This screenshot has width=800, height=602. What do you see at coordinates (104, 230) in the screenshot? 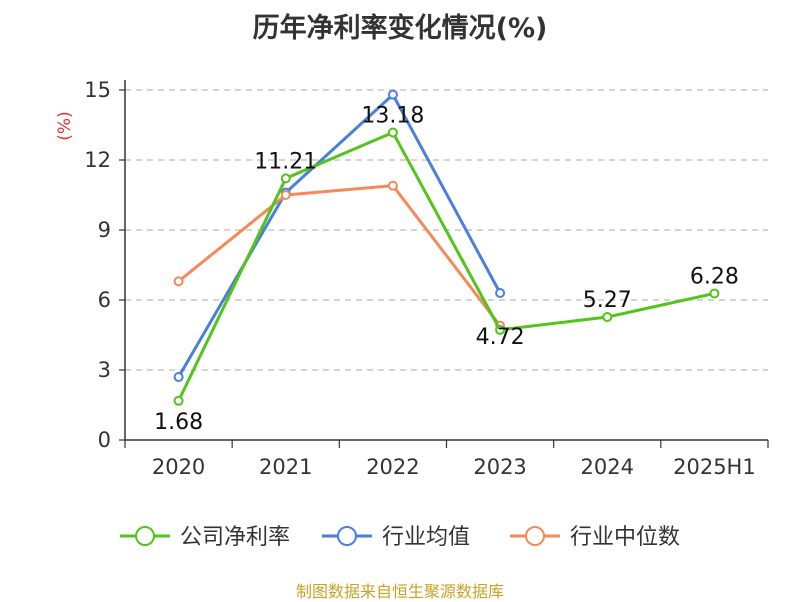
I see `y-tick-label: 9` at bounding box center [104, 230].